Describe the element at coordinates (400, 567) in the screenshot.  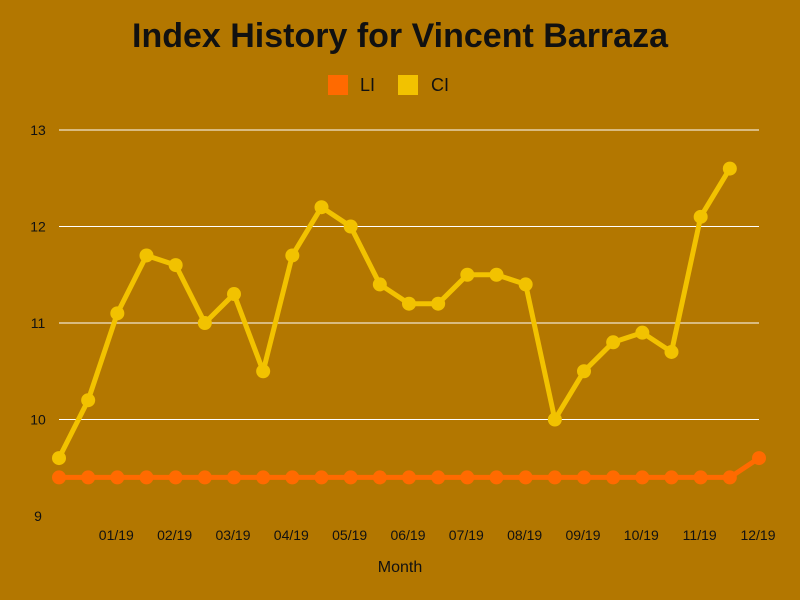
I see `x-axis-title: Month` at that location.